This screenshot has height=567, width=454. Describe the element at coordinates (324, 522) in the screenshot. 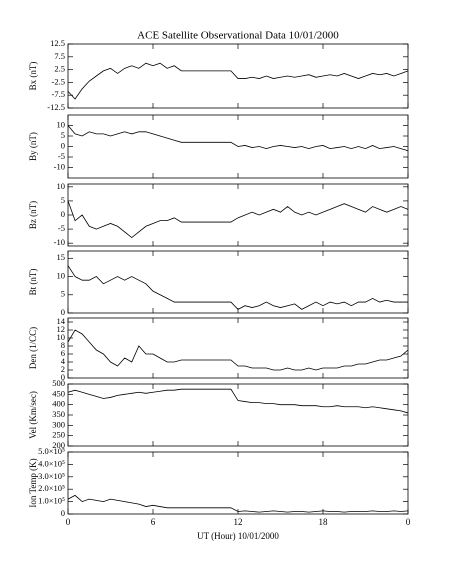

I see `x-tick-label: 18` at that location.